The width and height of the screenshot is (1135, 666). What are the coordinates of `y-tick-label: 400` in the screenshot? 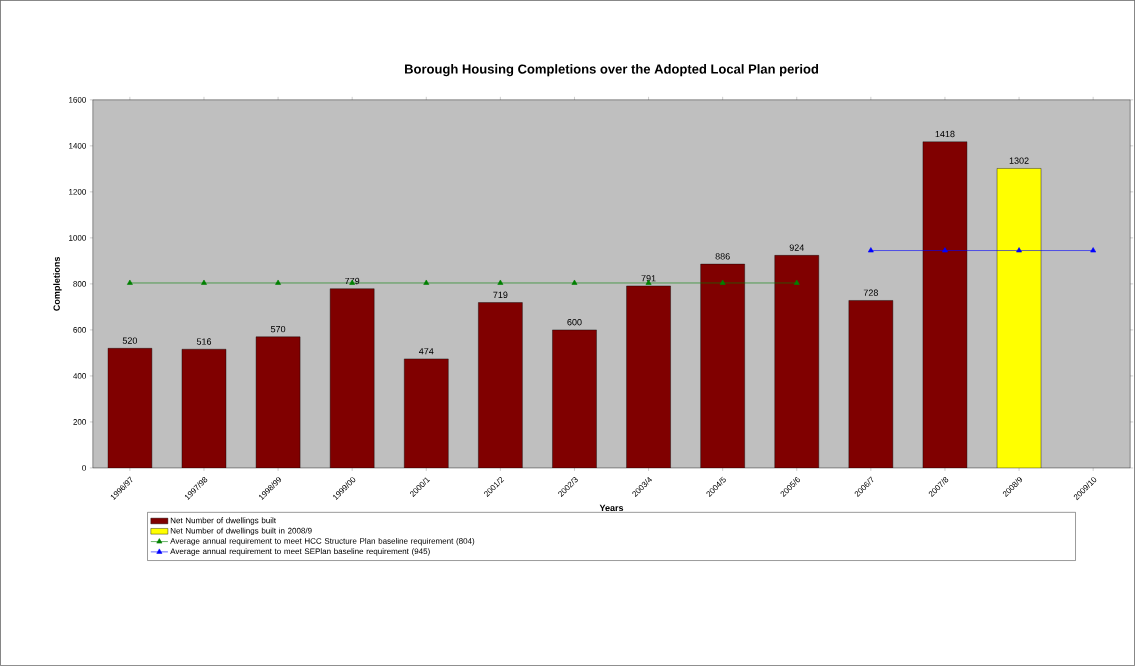 It's located at (79, 376).